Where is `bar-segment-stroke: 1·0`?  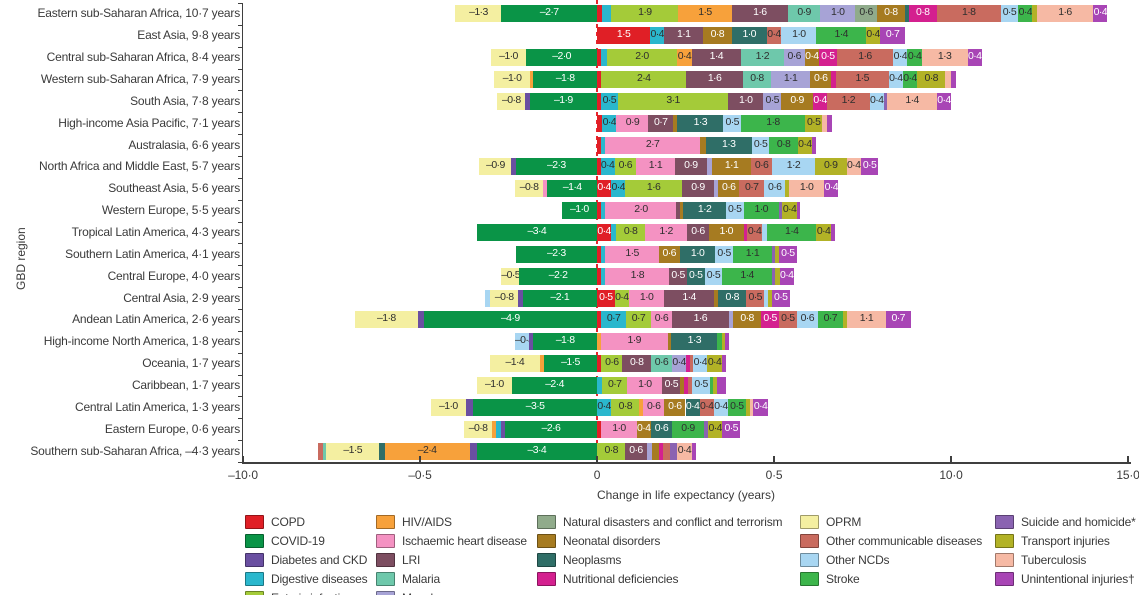 bar-segment-stroke: 1·0 is located at coordinates (761, 211).